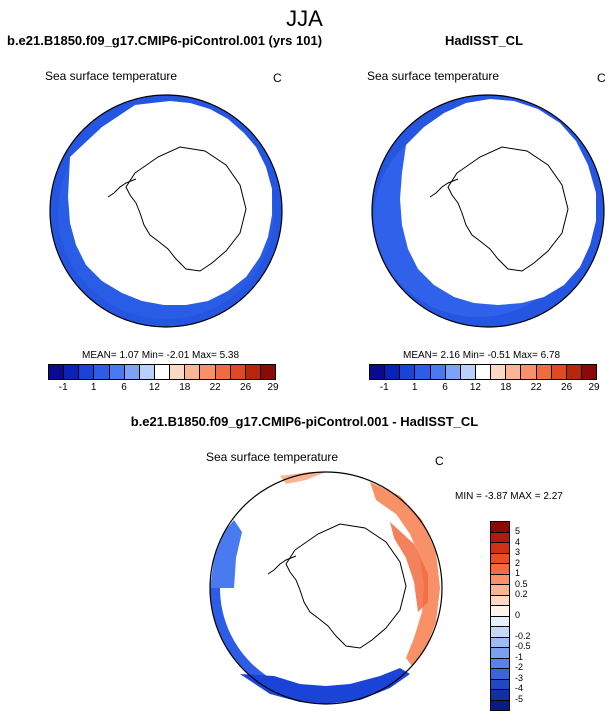 Image resolution: width=609 pixels, height=720 pixels. I want to click on cb-left-tick: 22, so click(215, 387).